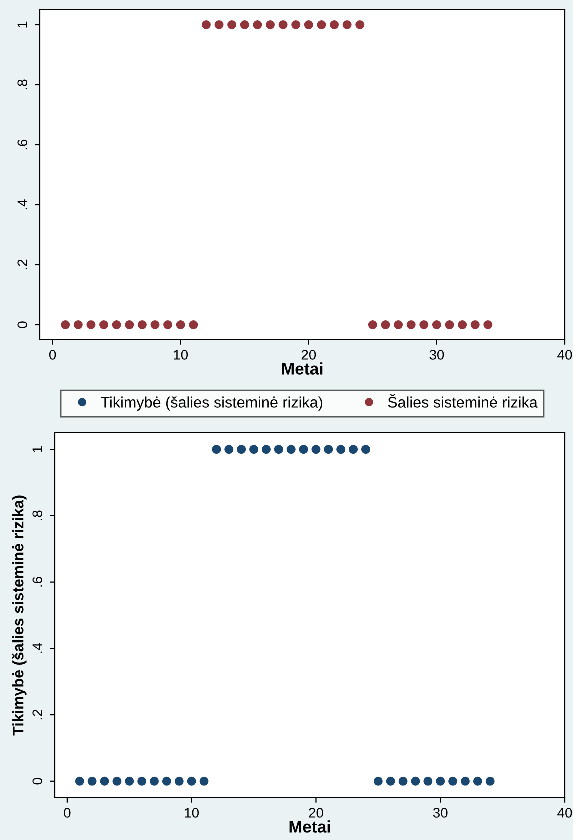 The image size is (573, 840). I want to click on y-axis-title: Tikimybė (šalies sisteminė rizika), so click(19, 616).